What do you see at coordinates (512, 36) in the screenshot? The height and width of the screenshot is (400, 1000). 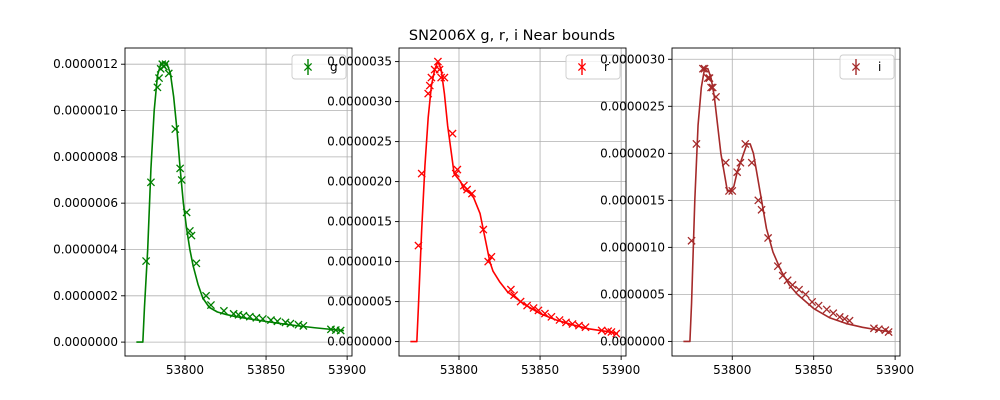 I see `figure-title: SN2006X g, r, i Near bounds` at bounding box center [512, 36].